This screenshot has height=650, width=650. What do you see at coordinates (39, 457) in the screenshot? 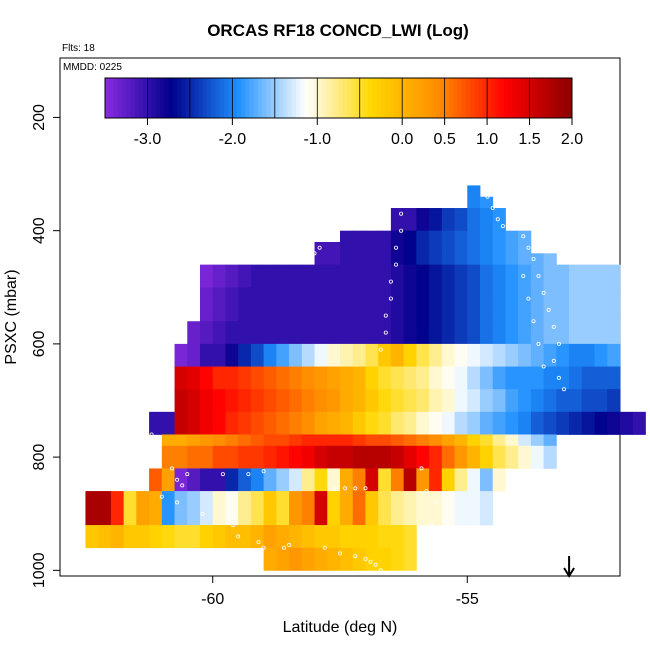
I see `y-tick-label: 800` at bounding box center [39, 457].